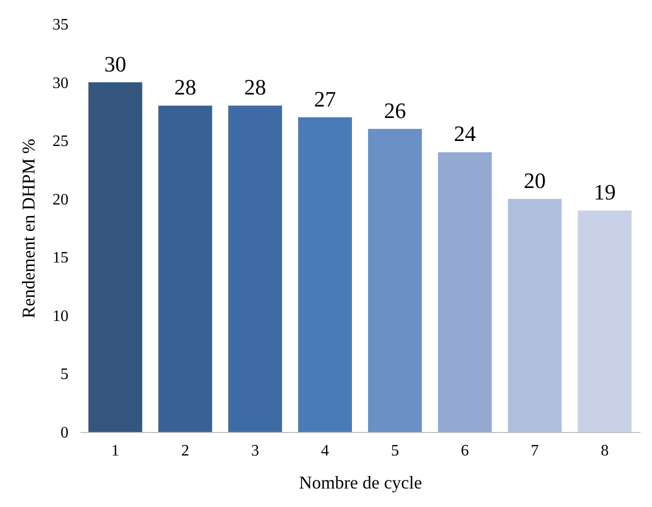  Describe the element at coordinates (64, 433) in the screenshot. I see `y-tick-label: 0` at that location.